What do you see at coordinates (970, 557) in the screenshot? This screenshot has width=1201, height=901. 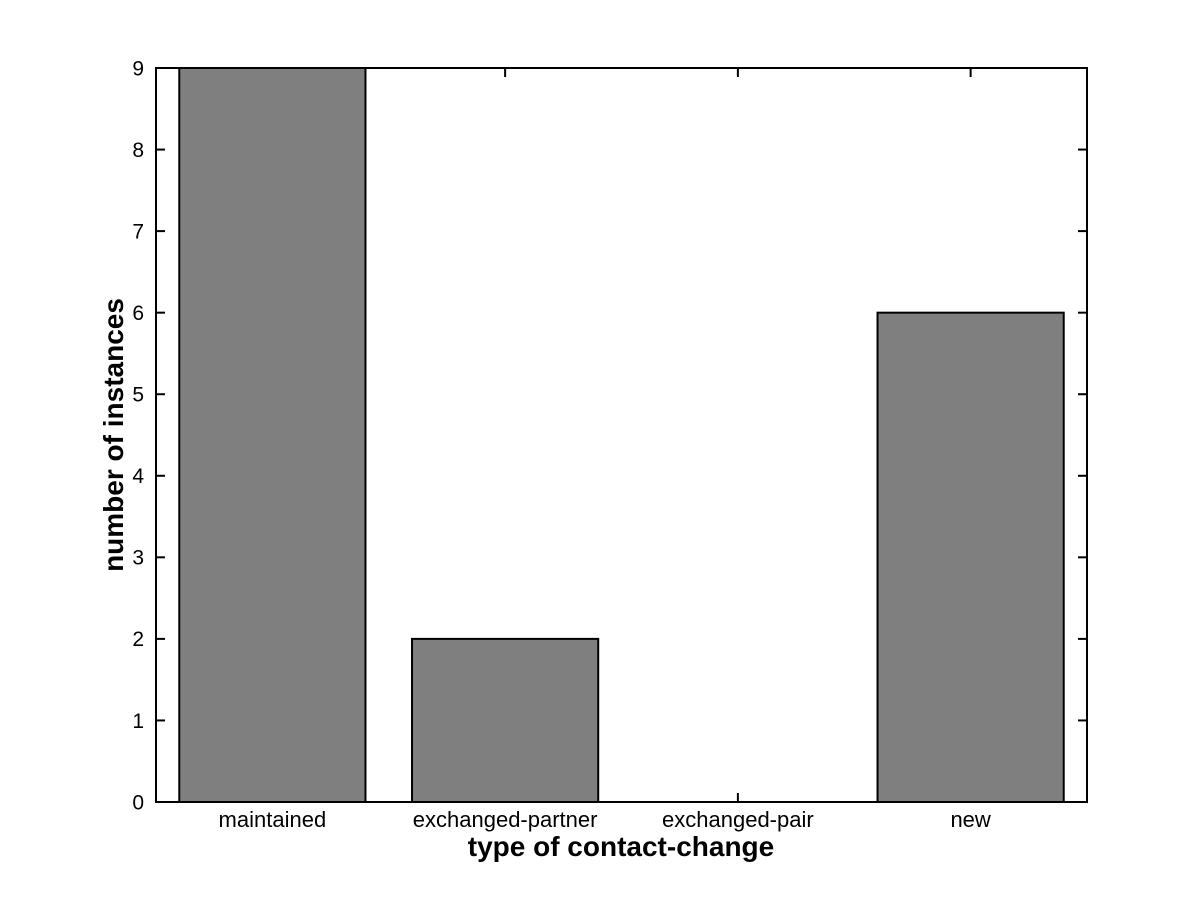 I see `bar-new` at bounding box center [970, 557].